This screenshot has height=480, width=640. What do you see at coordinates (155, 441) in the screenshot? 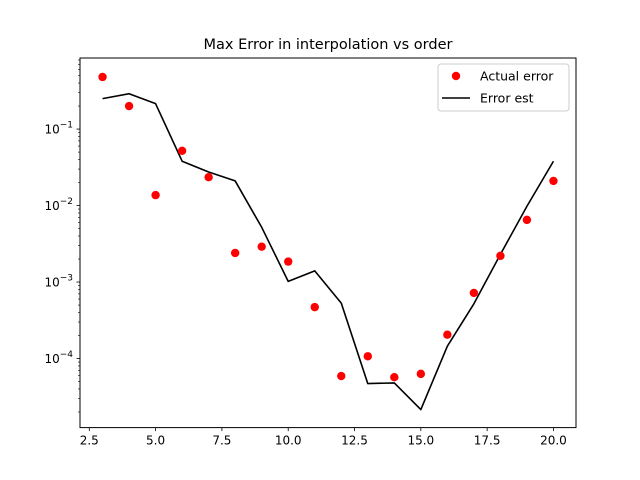
I see `x-tick-label: 5.0` at bounding box center [155, 441].